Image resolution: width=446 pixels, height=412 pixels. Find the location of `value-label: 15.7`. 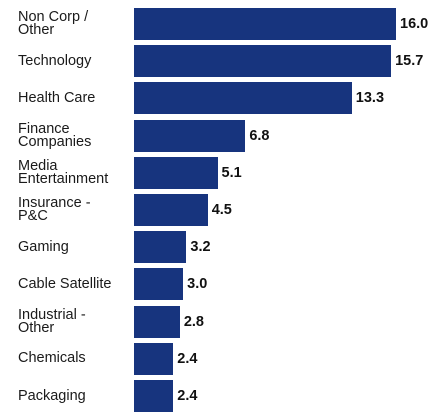

value-label: 15.7 is located at coordinates (409, 61).